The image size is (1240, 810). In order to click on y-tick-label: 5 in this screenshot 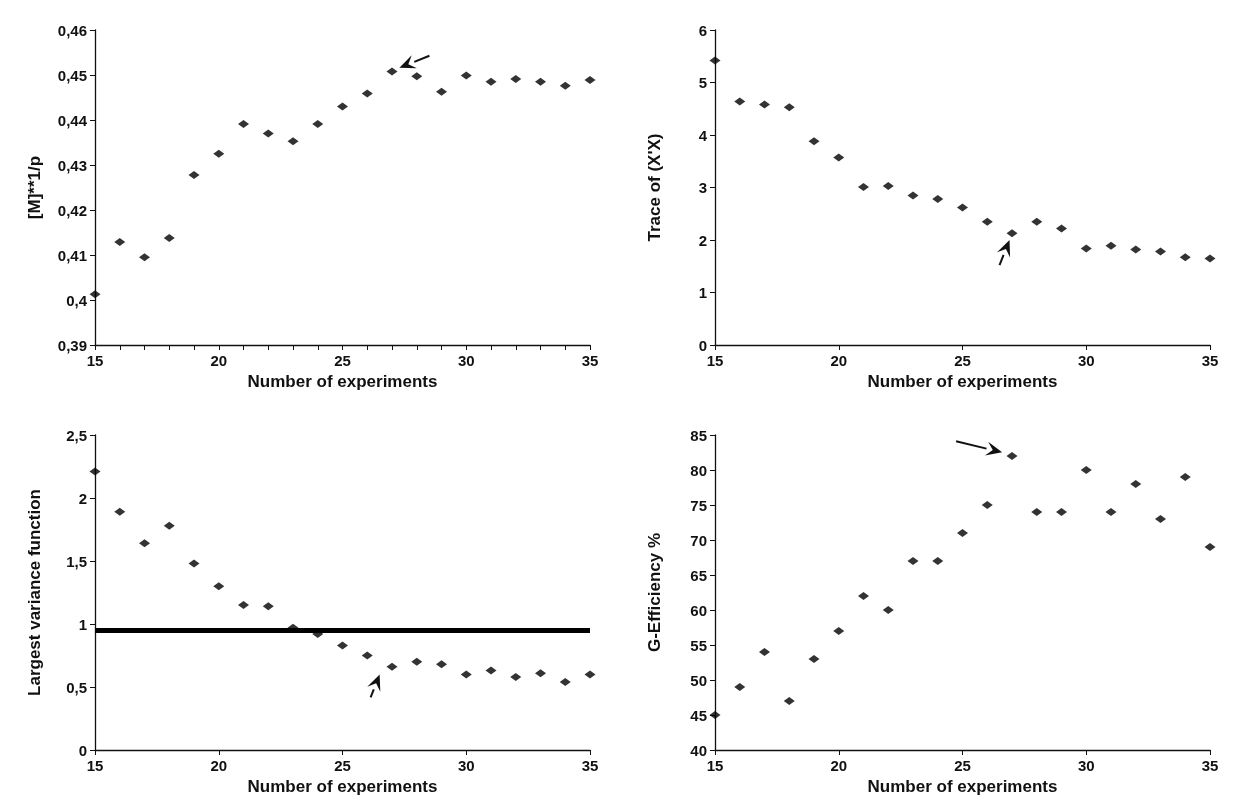, I will do `click(702, 82)`.